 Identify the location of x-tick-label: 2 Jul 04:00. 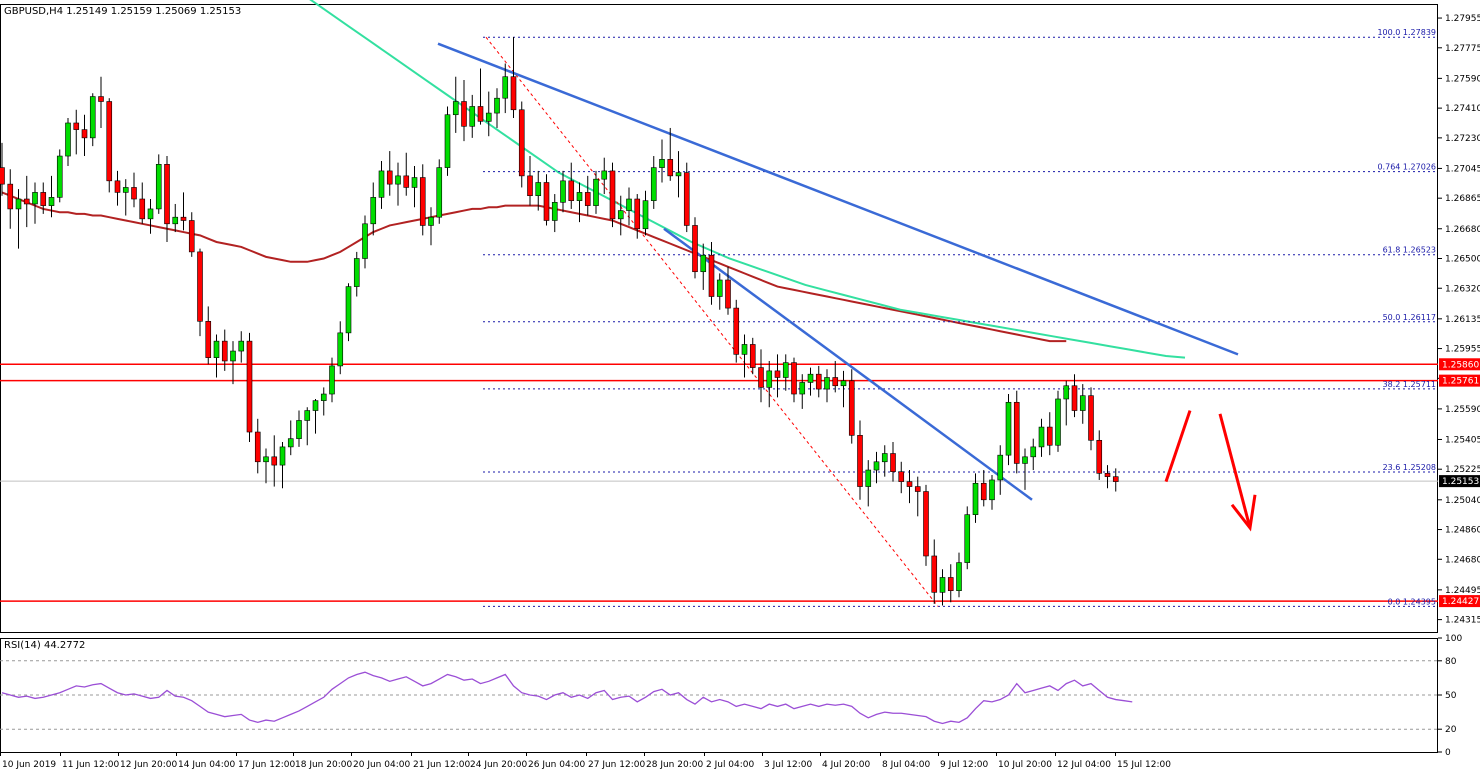
(730, 765).